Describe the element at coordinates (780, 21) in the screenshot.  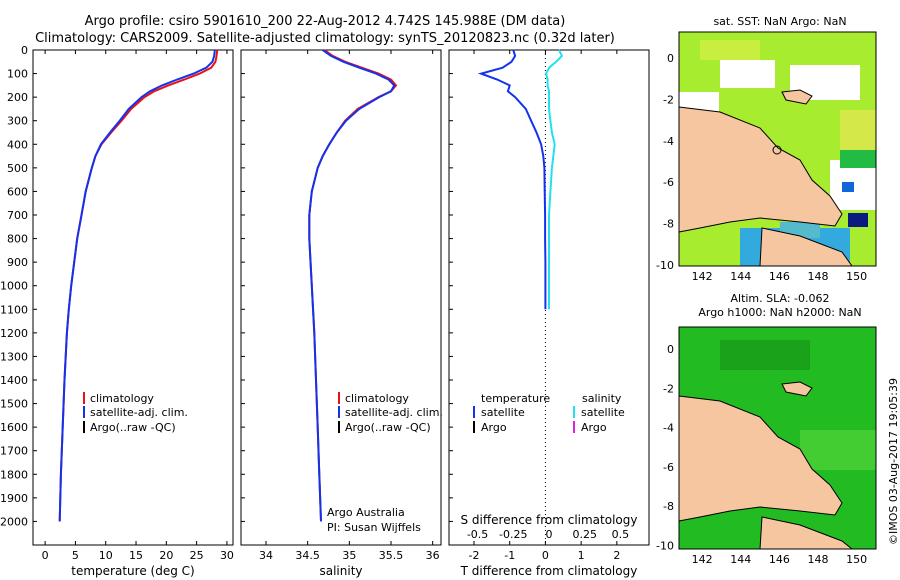
I see `sst-map-title: sat. SST: NaN Argo: NaN` at that location.